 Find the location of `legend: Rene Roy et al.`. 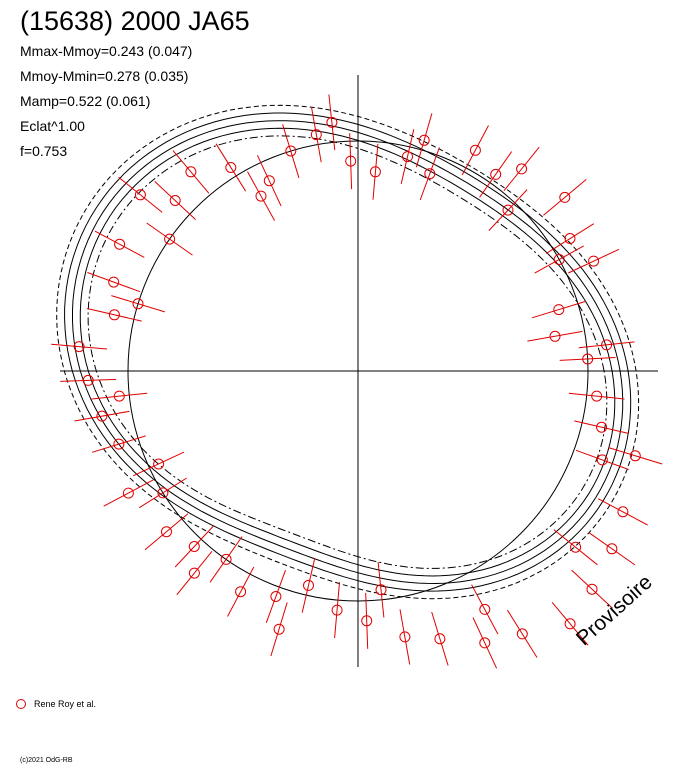

legend: Rene Roy et al. is located at coordinates (56, 704).